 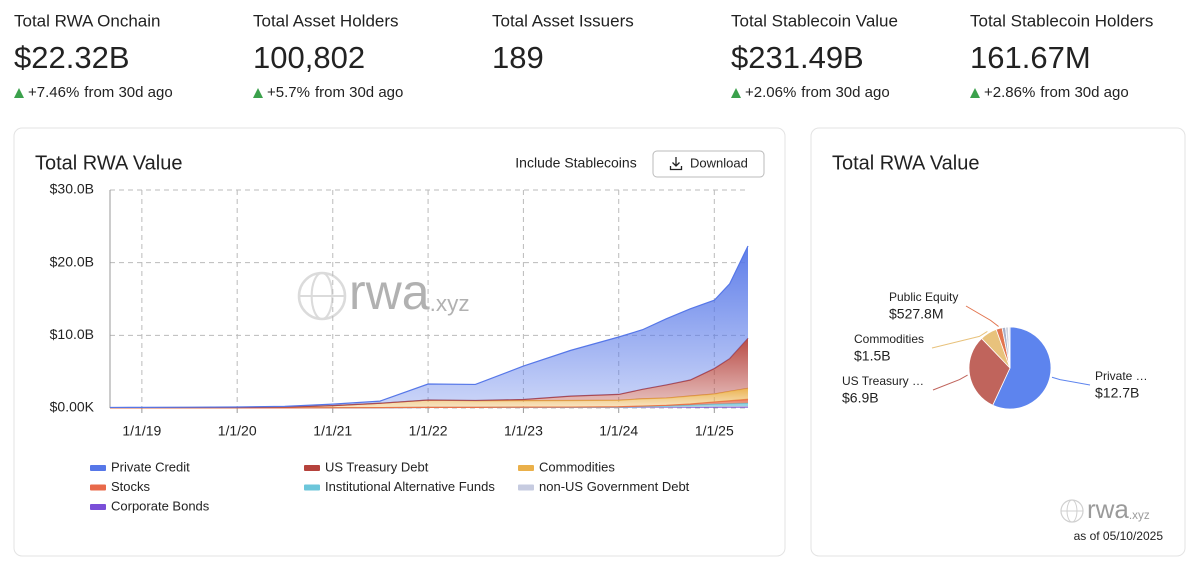 What do you see at coordinates (309, 57) in the screenshot?
I see `stat-value: 100,802` at bounding box center [309, 57].